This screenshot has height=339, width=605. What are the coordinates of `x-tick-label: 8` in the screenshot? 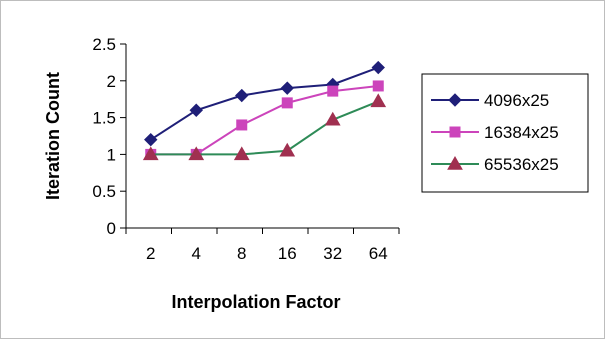 It's located at (241, 253).